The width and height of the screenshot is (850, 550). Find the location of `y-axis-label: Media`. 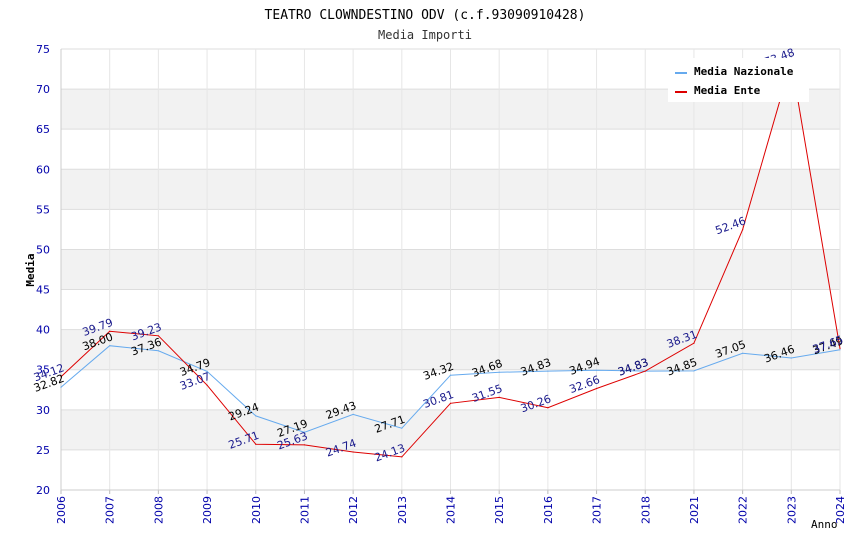

y-axis-label: Media is located at coordinates (30, 269).